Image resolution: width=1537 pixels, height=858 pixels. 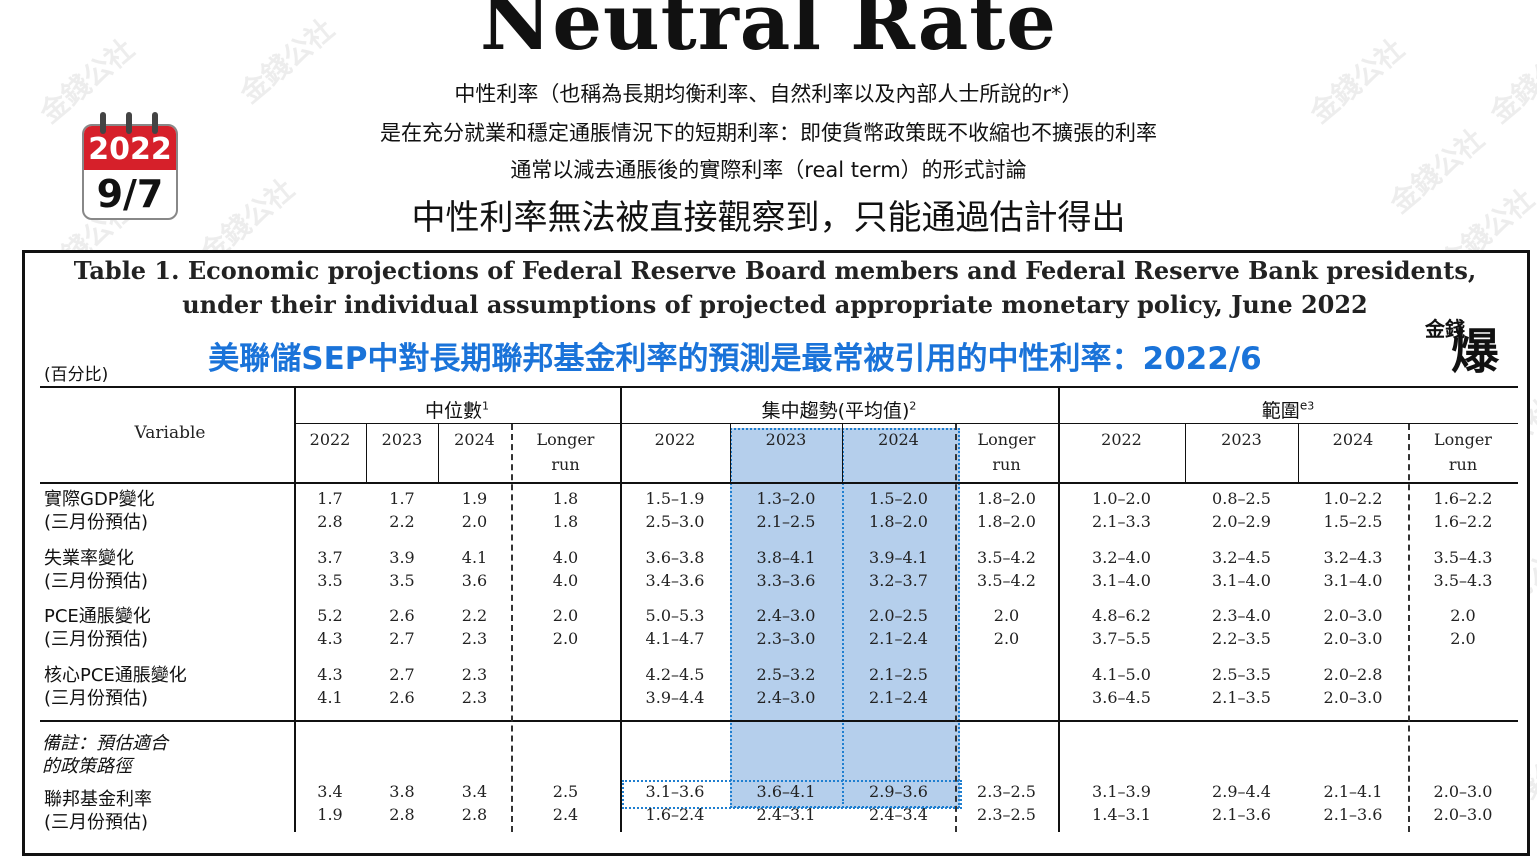 I want to click on group-header: 範圍e3, so click(x=1288, y=409).